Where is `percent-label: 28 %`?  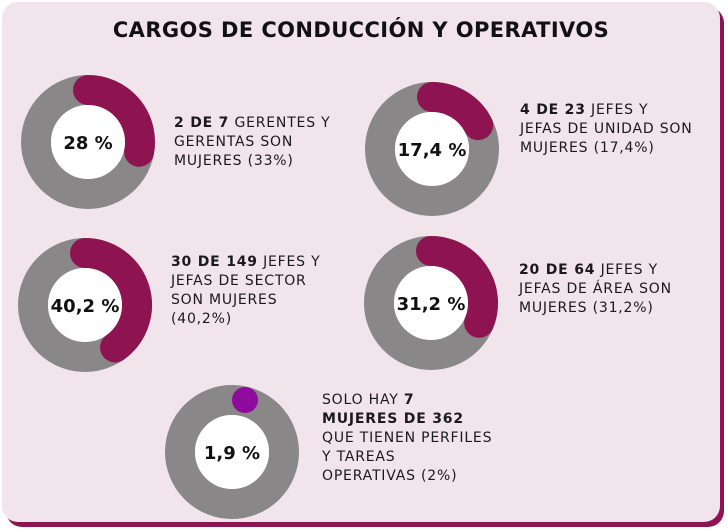
percent-label: 28 % is located at coordinates (87, 143).